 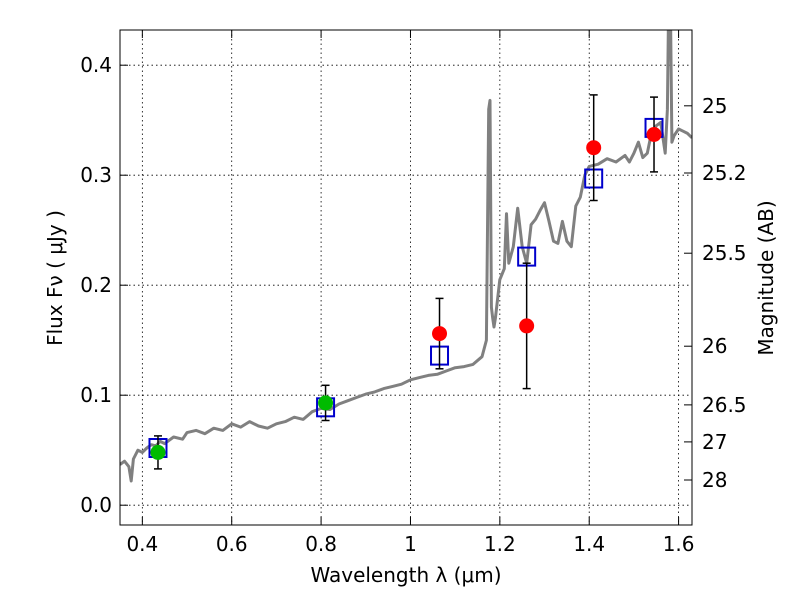 What do you see at coordinates (724, 173) in the screenshot?
I see `mag-tick-label: 25.2` at bounding box center [724, 173].